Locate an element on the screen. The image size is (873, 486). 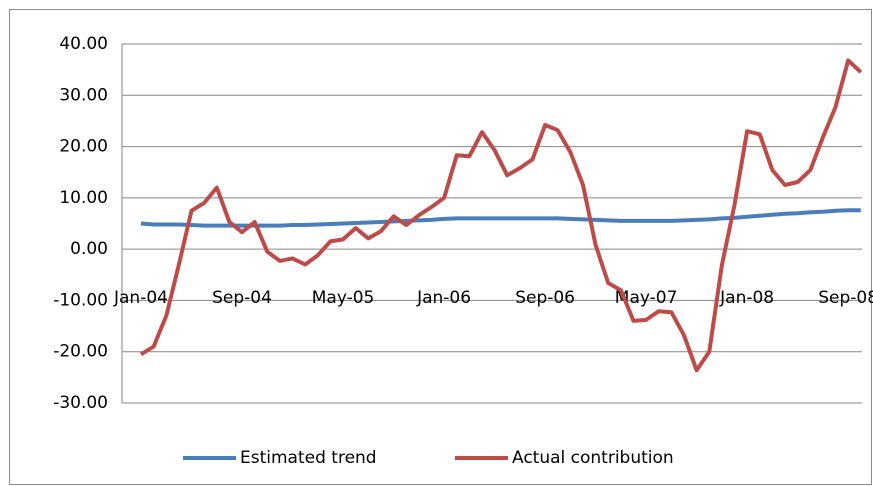
x-tick-label: Sep-08 is located at coordinates (845, 298).